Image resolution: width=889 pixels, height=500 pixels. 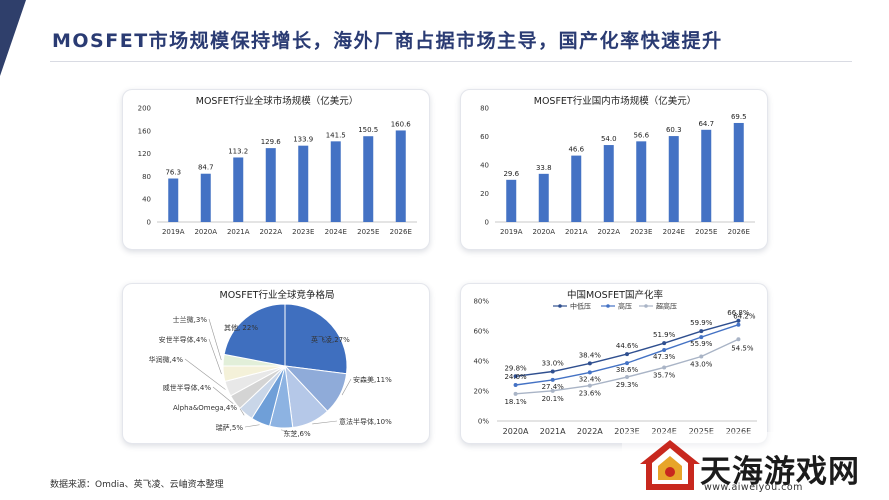 I want to click on pie-label: 安世半导体,4%, so click(x=183, y=339).